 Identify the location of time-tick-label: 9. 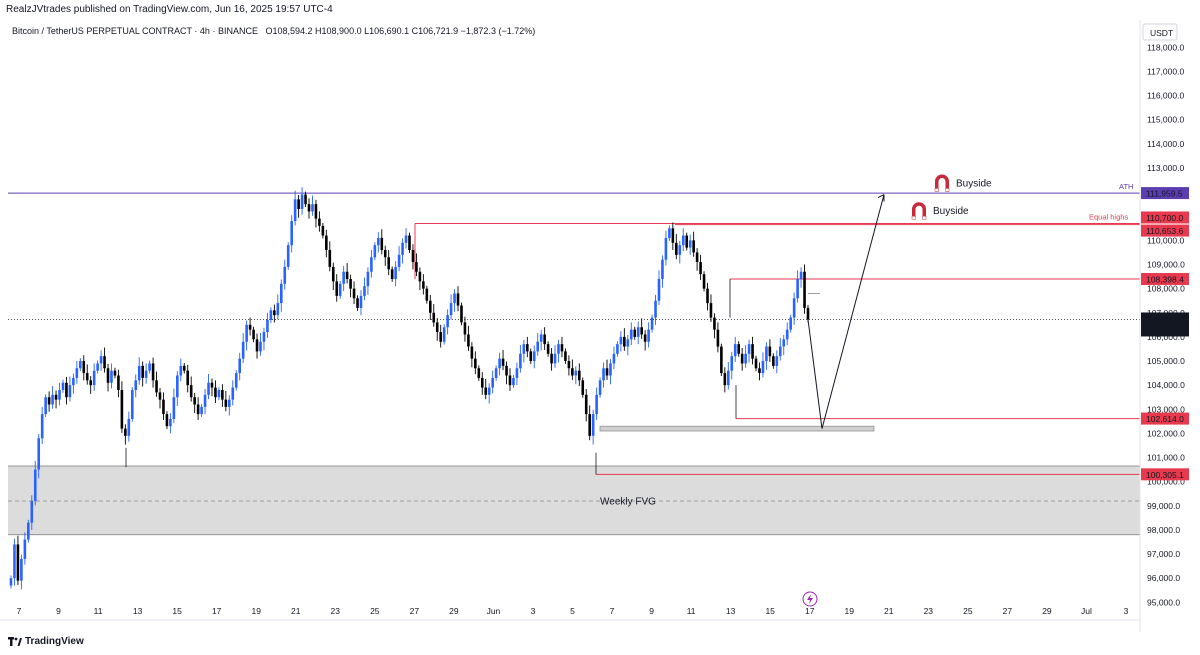
(58, 611).